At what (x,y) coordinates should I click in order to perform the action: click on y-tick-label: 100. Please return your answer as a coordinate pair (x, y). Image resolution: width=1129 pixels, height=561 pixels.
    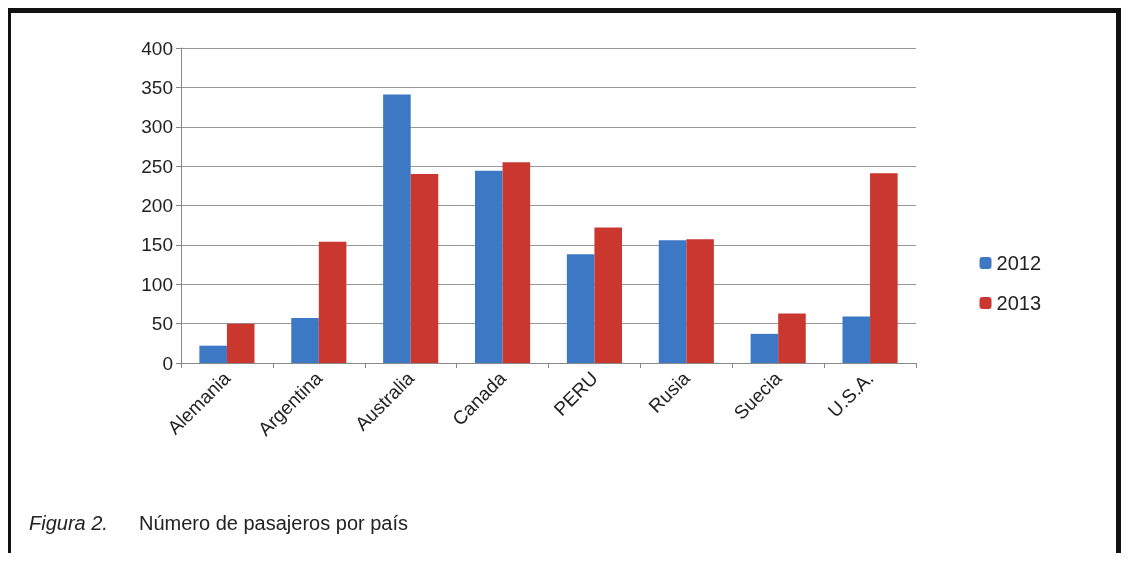
    Looking at the image, I should click on (157, 284).